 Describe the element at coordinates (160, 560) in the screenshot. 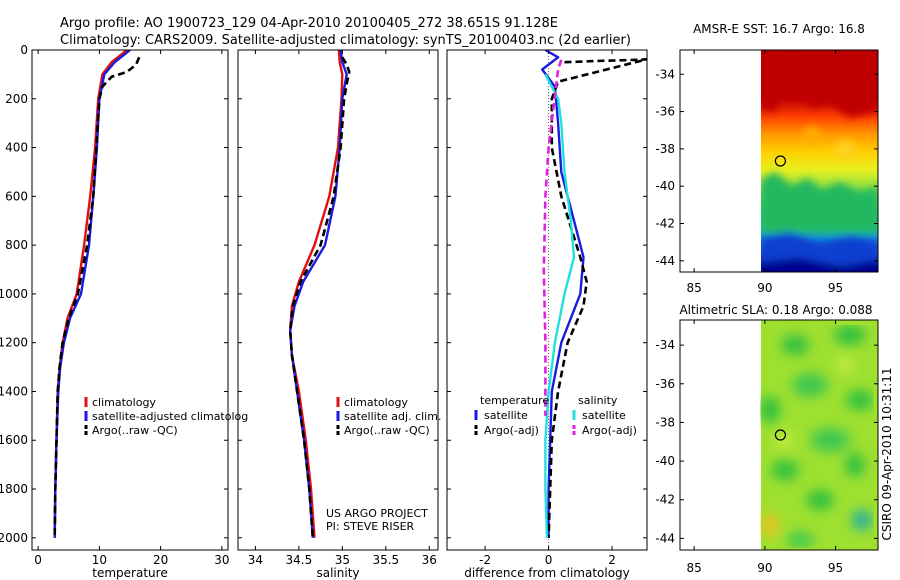

I see `x-tick-label: 20` at that location.